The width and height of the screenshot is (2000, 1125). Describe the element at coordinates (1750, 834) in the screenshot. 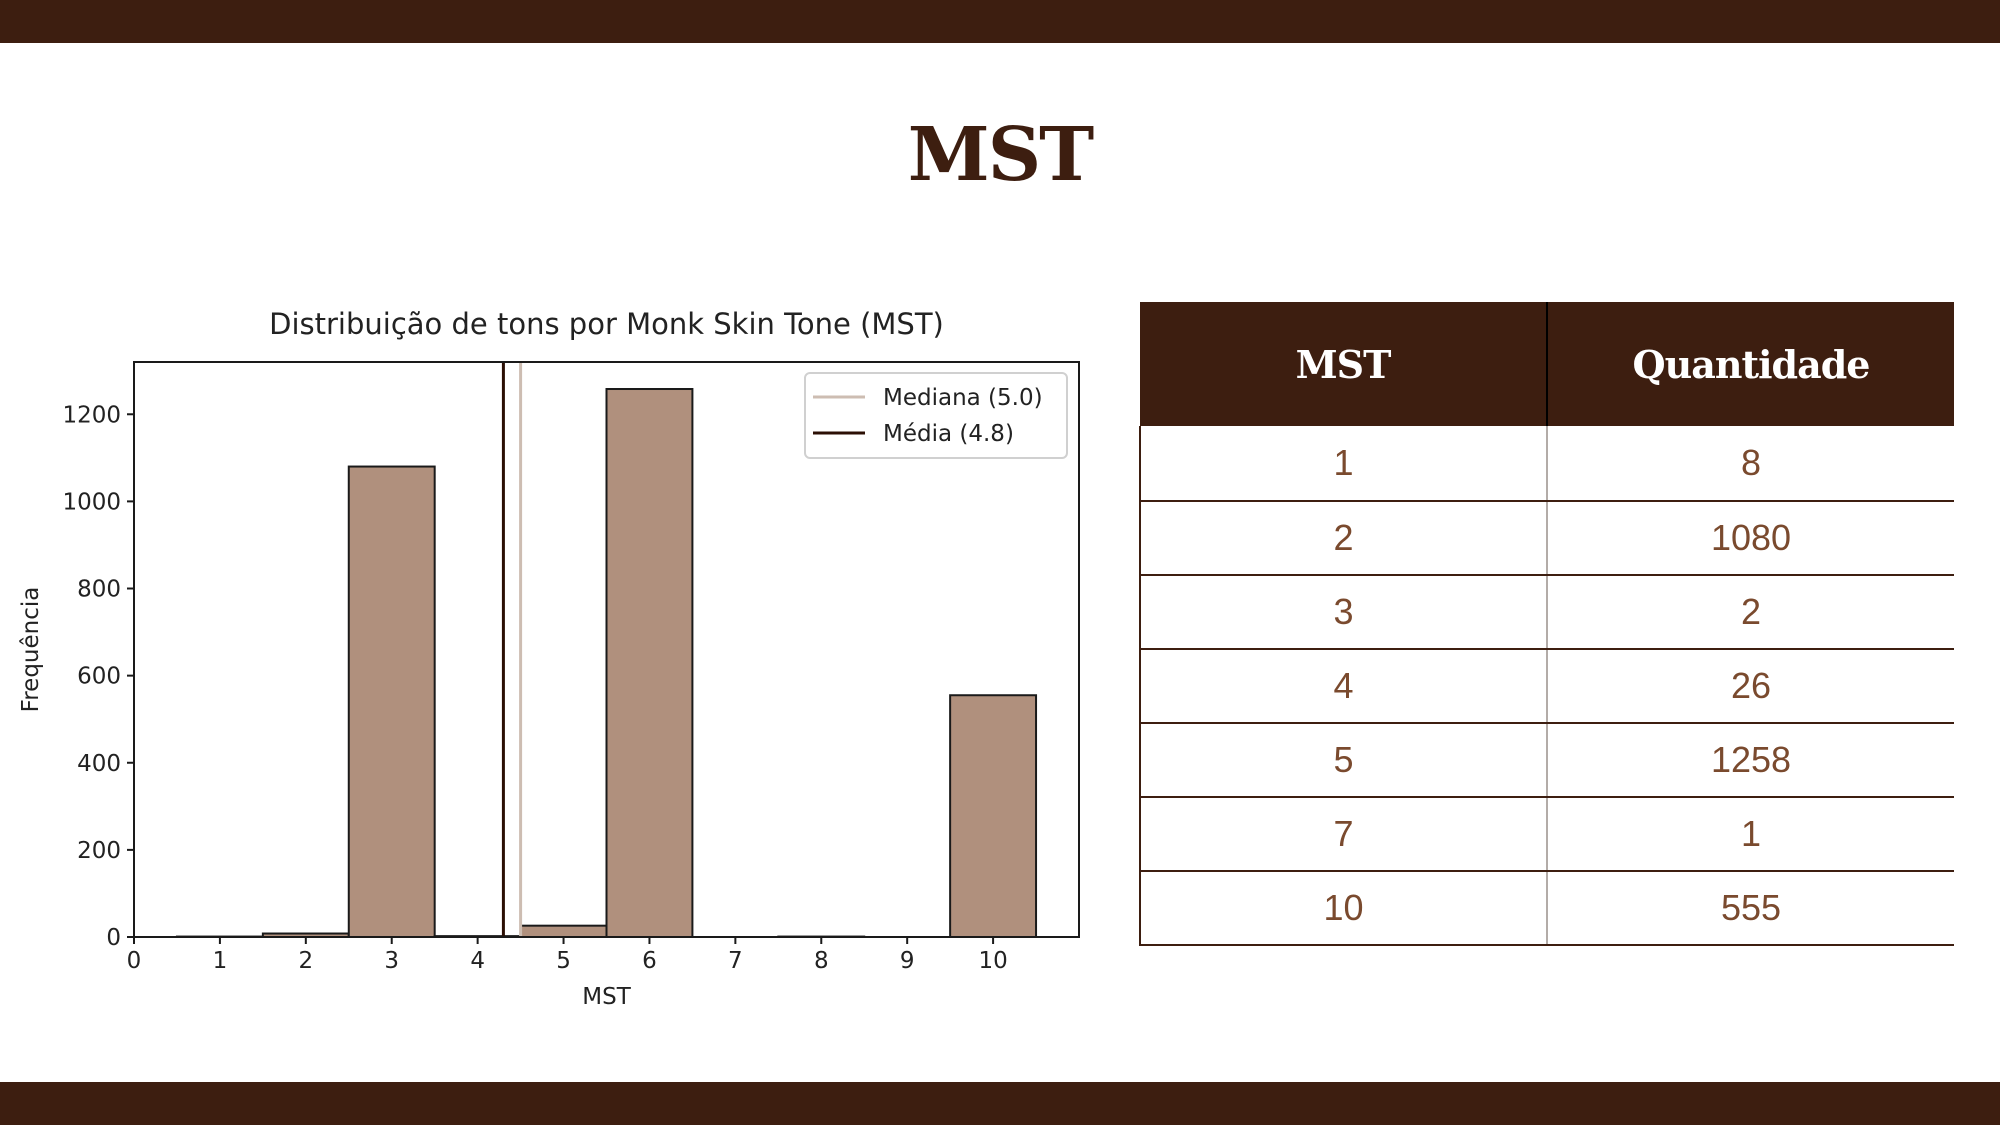

I see `cell-quantidade: 1` at that location.